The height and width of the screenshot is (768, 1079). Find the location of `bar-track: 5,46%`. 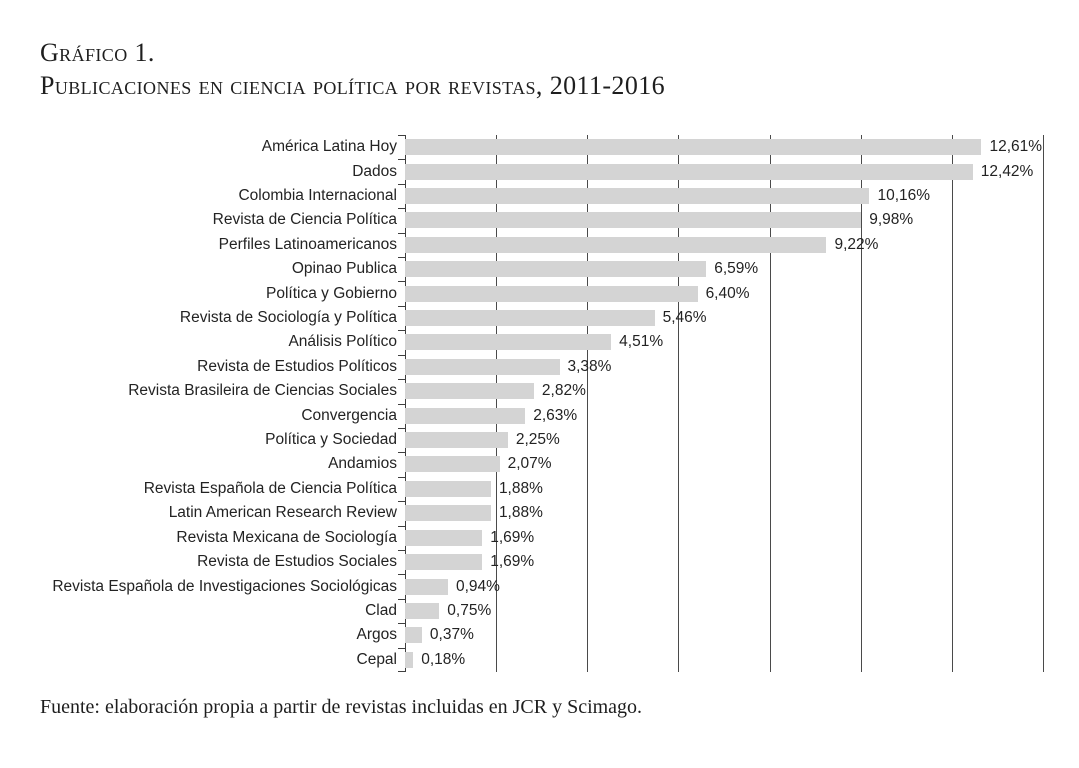

bar-track: 5,46% is located at coordinates (725, 318).